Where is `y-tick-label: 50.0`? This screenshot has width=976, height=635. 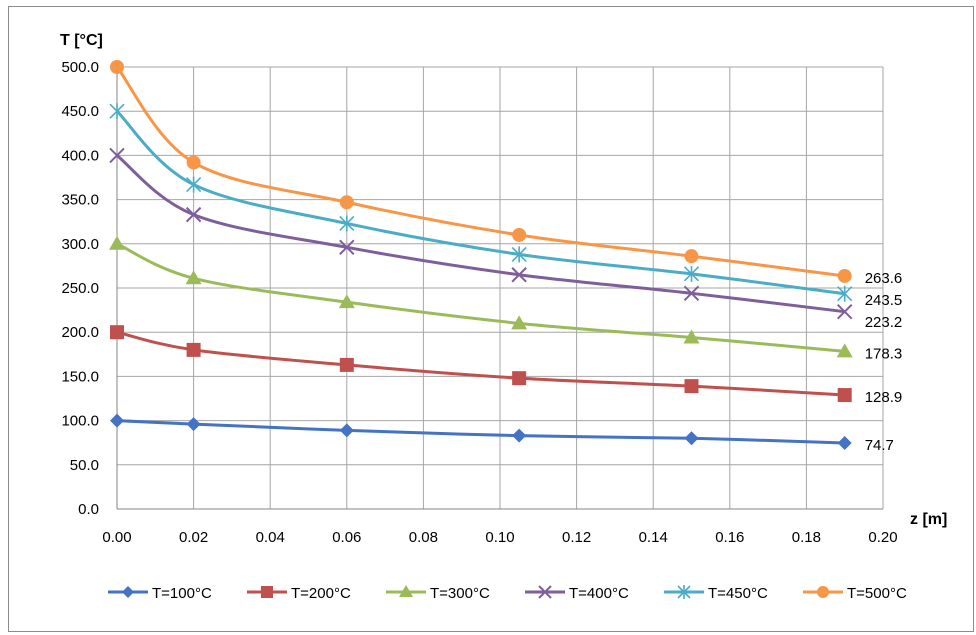 y-tick-label: 50.0 is located at coordinates (84, 465).